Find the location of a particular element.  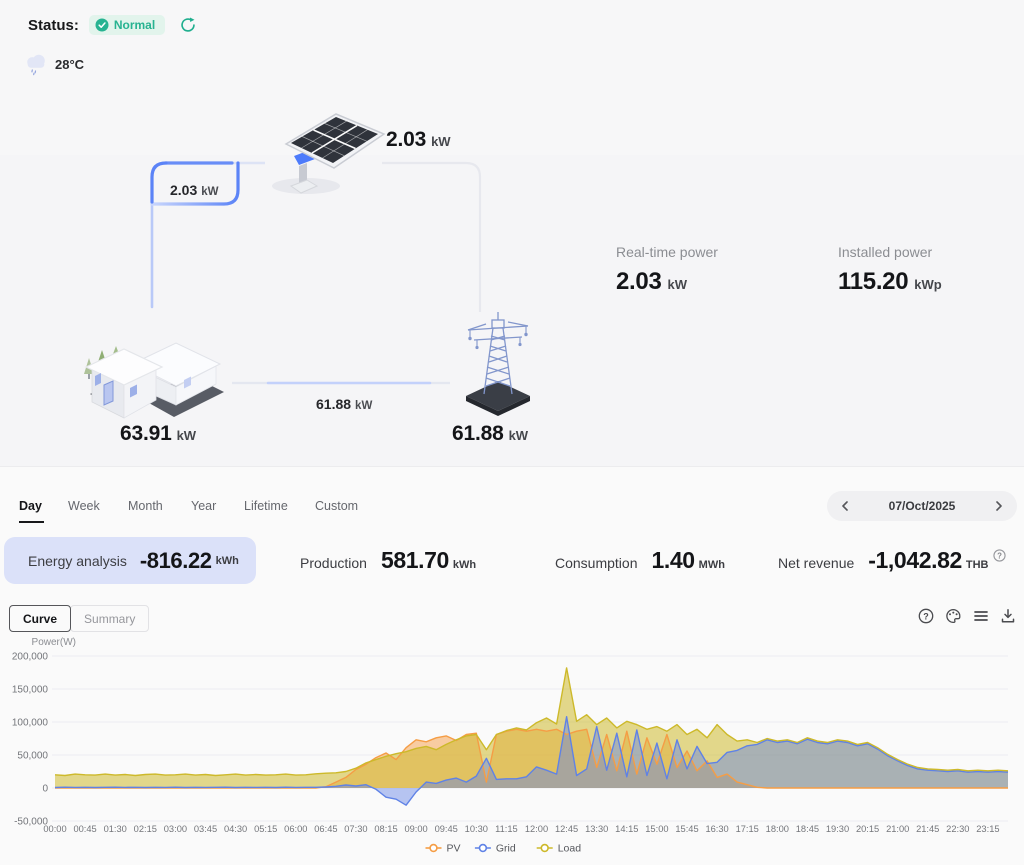

series-area-grid is located at coordinates (531, 761).